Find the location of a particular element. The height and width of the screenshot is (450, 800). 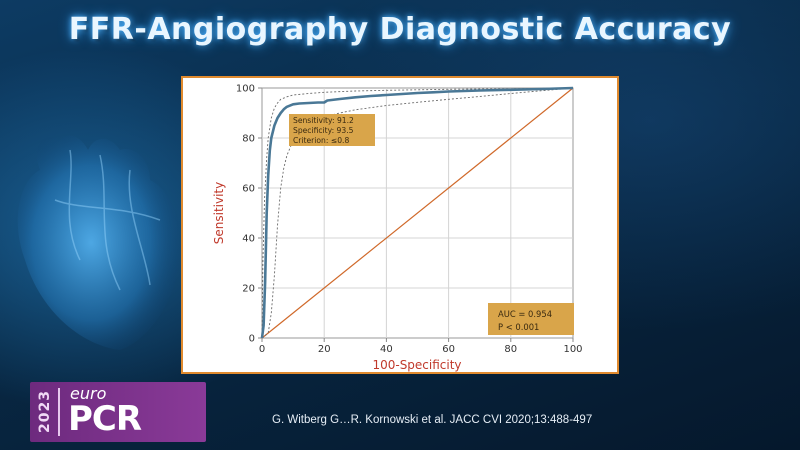

y-axis-label: Sensitivity is located at coordinates (219, 213).